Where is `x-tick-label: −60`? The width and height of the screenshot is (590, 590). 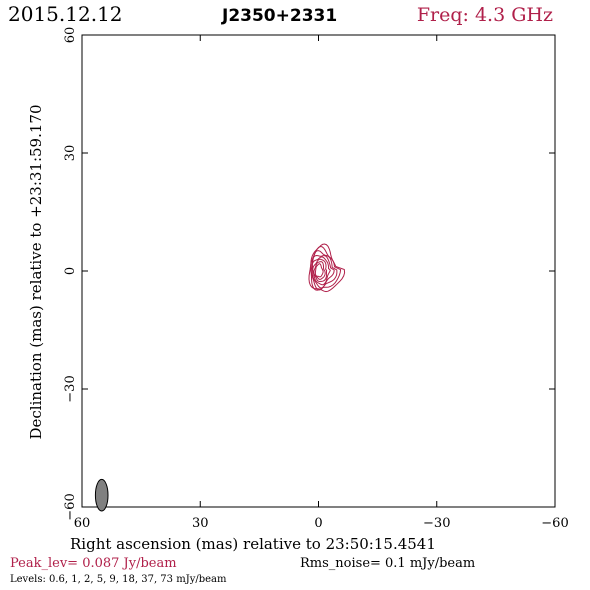 x-tick-label: −60 is located at coordinates (554, 523).